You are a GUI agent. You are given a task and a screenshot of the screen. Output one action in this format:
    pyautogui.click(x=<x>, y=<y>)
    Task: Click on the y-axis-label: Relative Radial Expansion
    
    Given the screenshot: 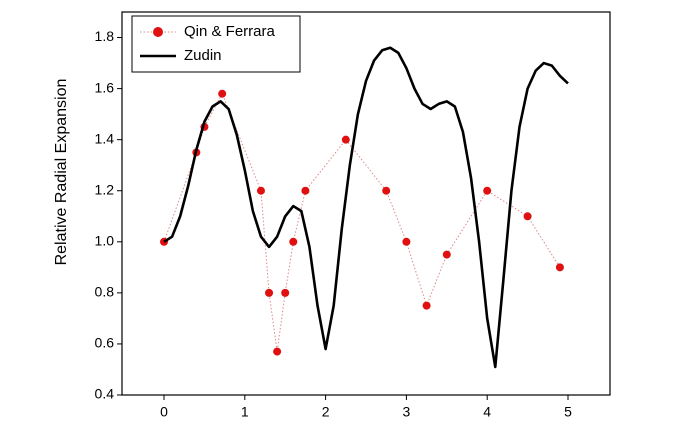 What is the action you would take?
    pyautogui.click(x=61, y=172)
    